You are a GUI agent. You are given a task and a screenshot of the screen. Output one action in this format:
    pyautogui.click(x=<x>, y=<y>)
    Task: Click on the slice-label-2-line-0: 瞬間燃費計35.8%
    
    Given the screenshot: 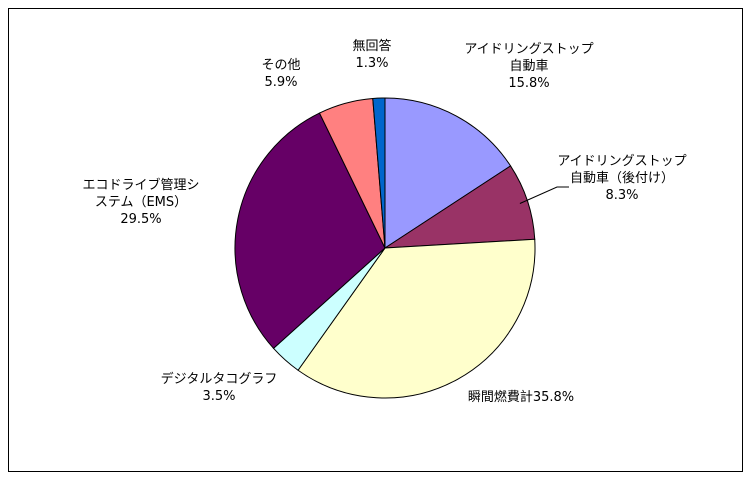 What is the action you would take?
    pyautogui.click(x=521, y=397)
    